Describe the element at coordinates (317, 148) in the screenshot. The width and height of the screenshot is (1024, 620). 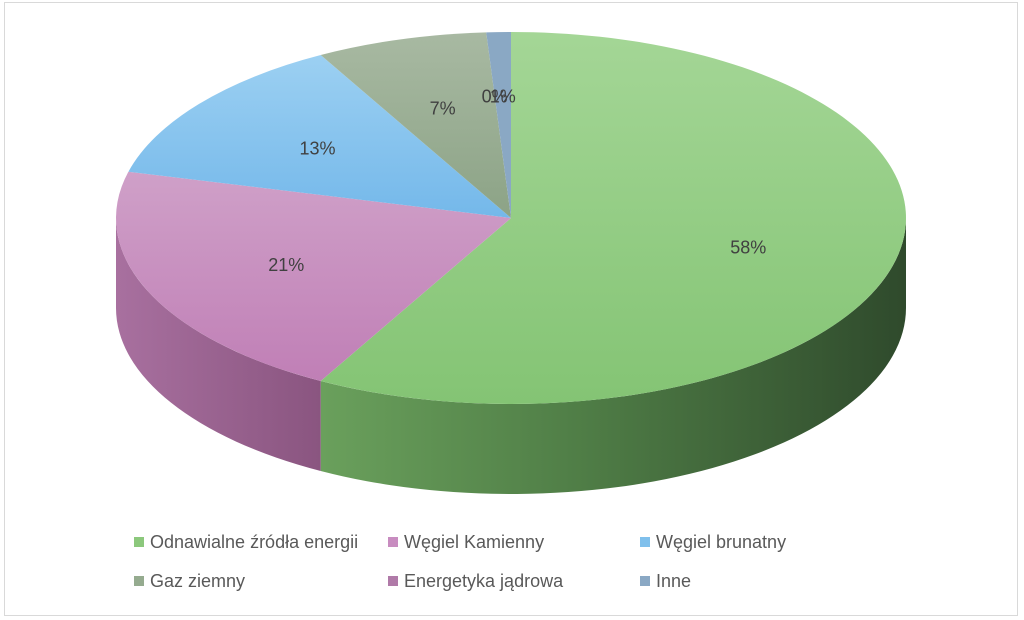
I see `data-label-wegiel-brunatny: 13%` at that location.